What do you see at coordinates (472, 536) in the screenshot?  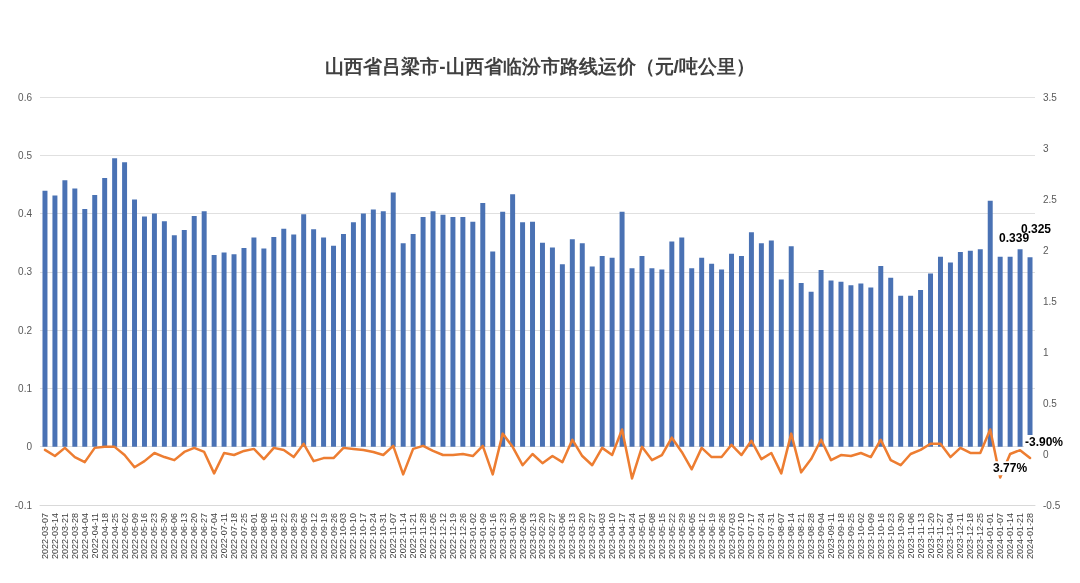 I see `x-tick-label: 2023-01-02` at bounding box center [472, 536].